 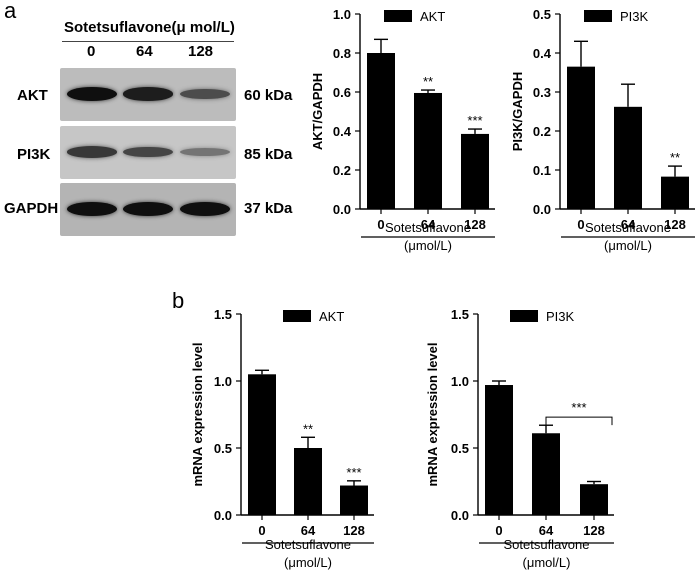 I want to click on wb-row-label: GAPDH, so click(x=31, y=208).